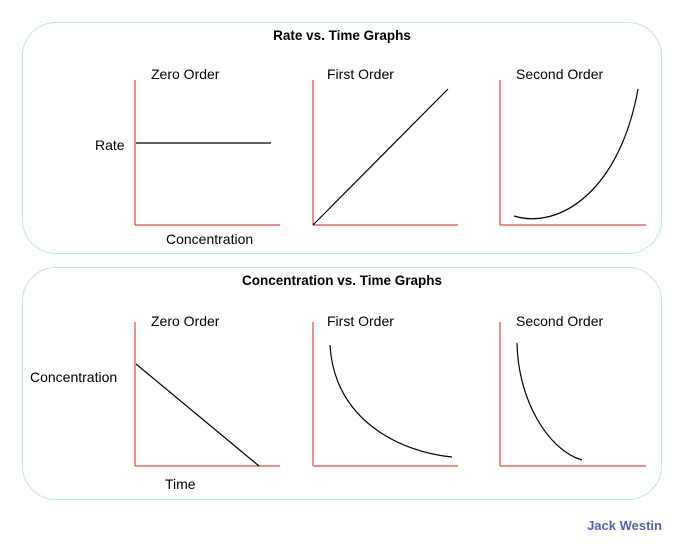 The height and width of the screenshot is (552, 684). What do you see at coordinates (560, 321) in the screenshot?
I see `conc-second-order-title: Second Order` at bounding box center [560, 321].